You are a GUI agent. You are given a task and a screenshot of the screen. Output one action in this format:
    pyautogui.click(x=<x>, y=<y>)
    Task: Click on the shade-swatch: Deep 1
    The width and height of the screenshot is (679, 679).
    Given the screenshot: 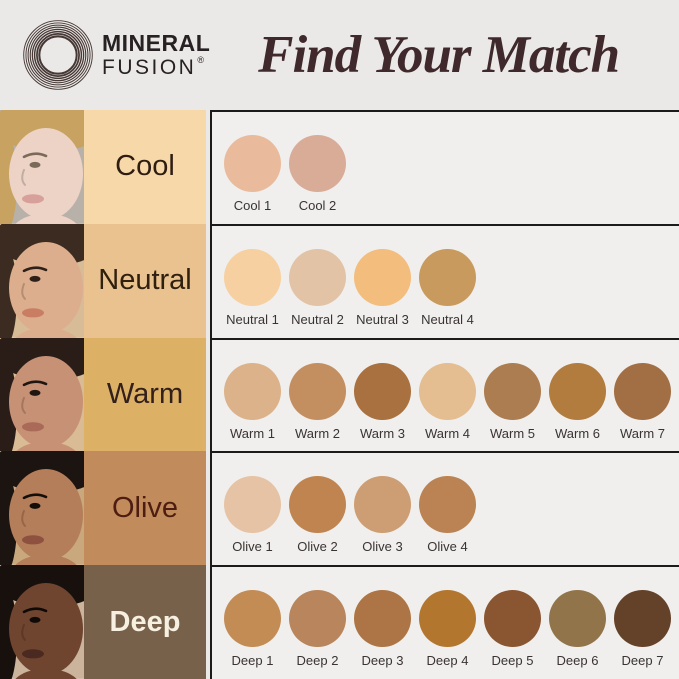 What is the action you would take?
    pyautogui.click(x=252, y=634)
    